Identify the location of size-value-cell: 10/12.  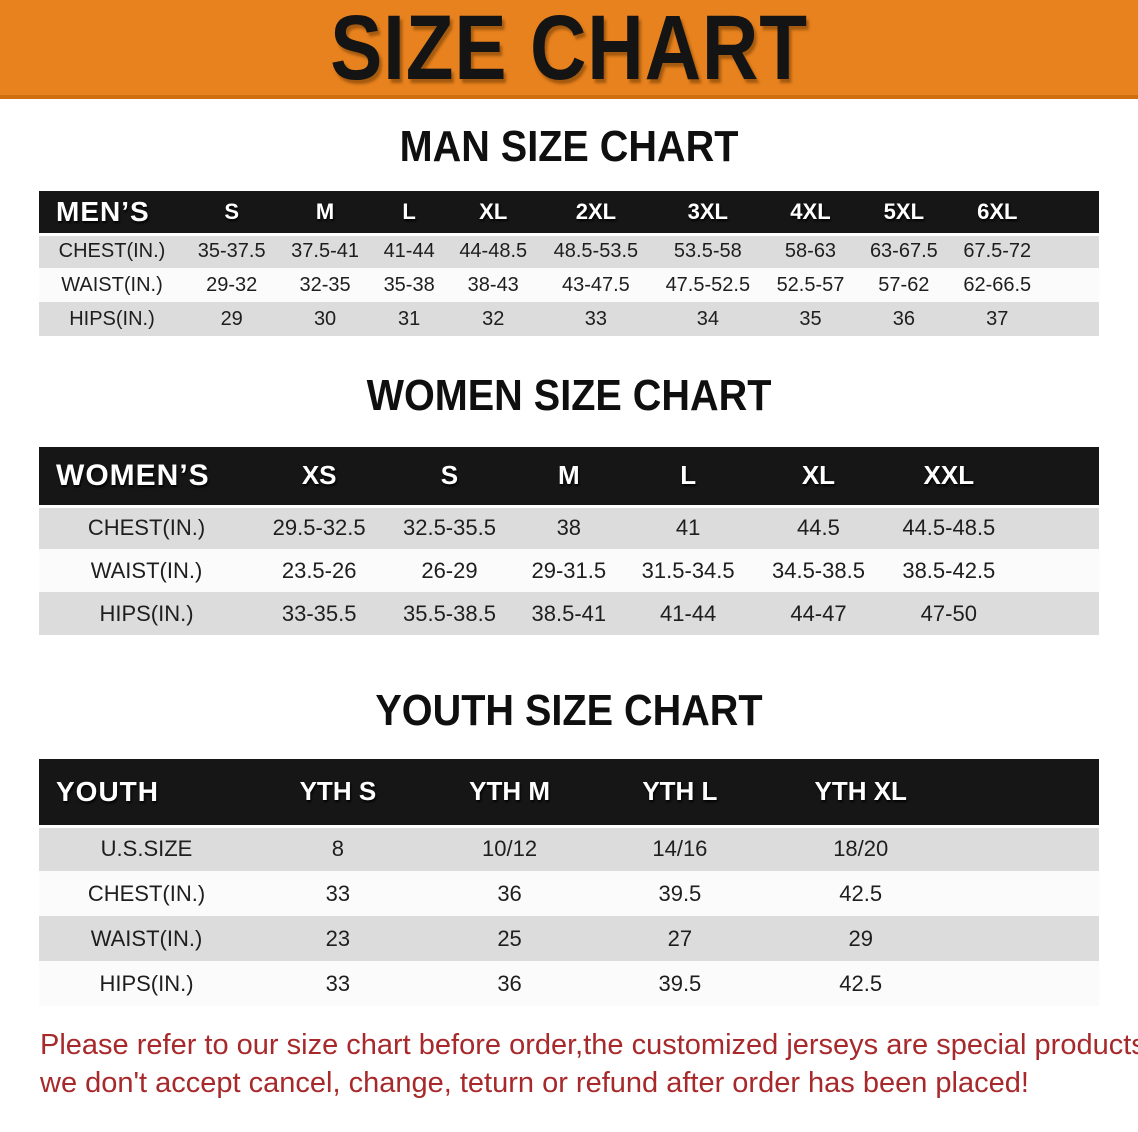
(509, 848).